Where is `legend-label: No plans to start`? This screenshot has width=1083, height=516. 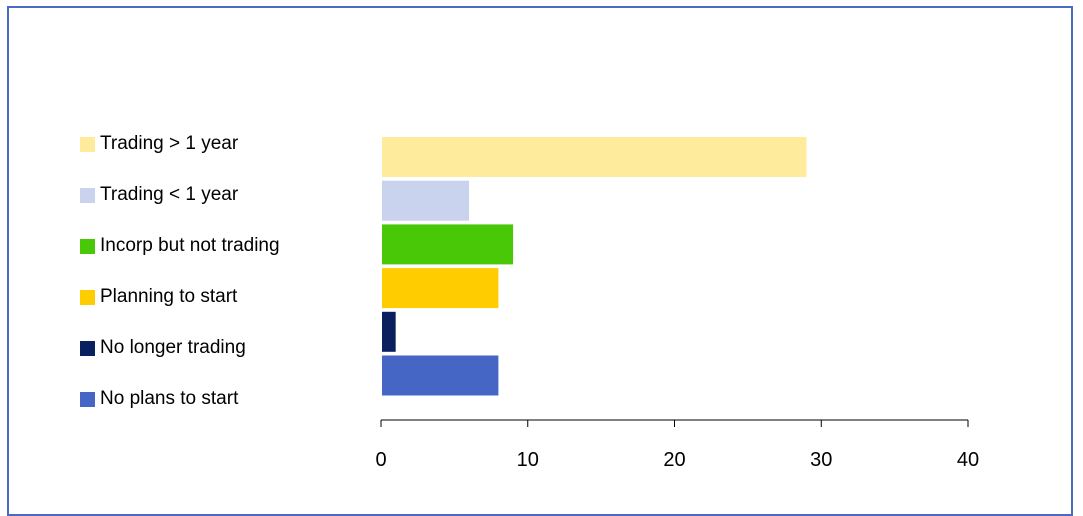
legend-label: No plans to start is located at coordinates (169, 398).